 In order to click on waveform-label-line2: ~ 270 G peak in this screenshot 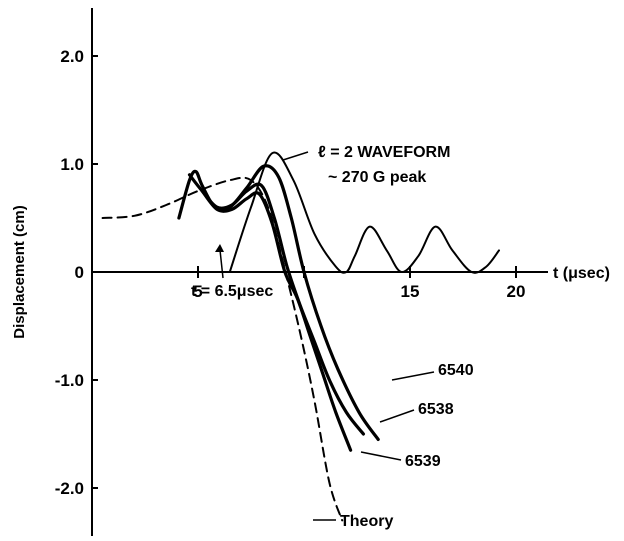, I will do `click(377, 177)`.